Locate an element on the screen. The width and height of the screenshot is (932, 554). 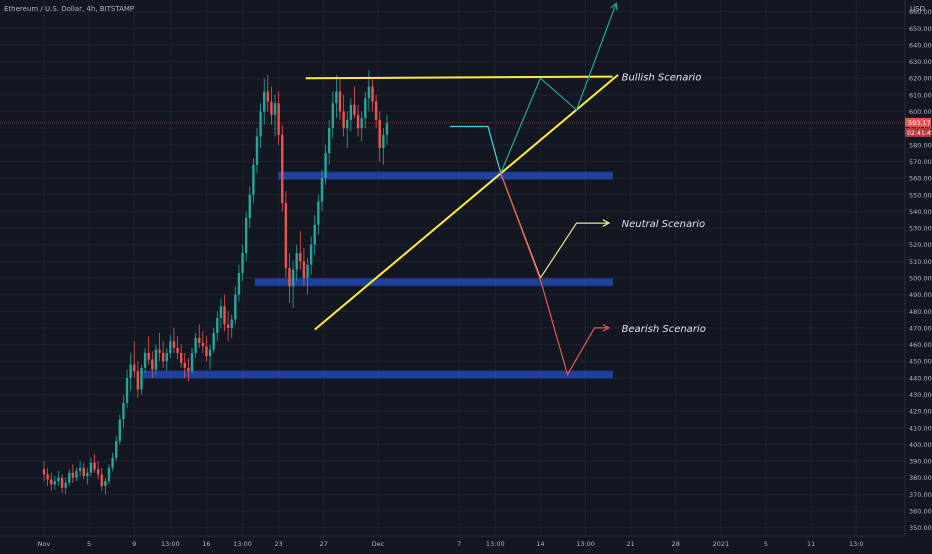
time-tick-label: 16 is located at coordinates (206, 544).